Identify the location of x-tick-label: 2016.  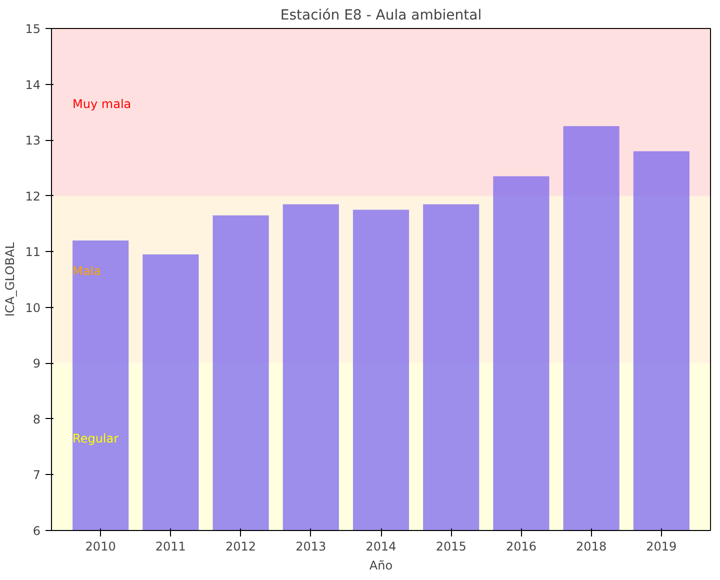
(521, 547).